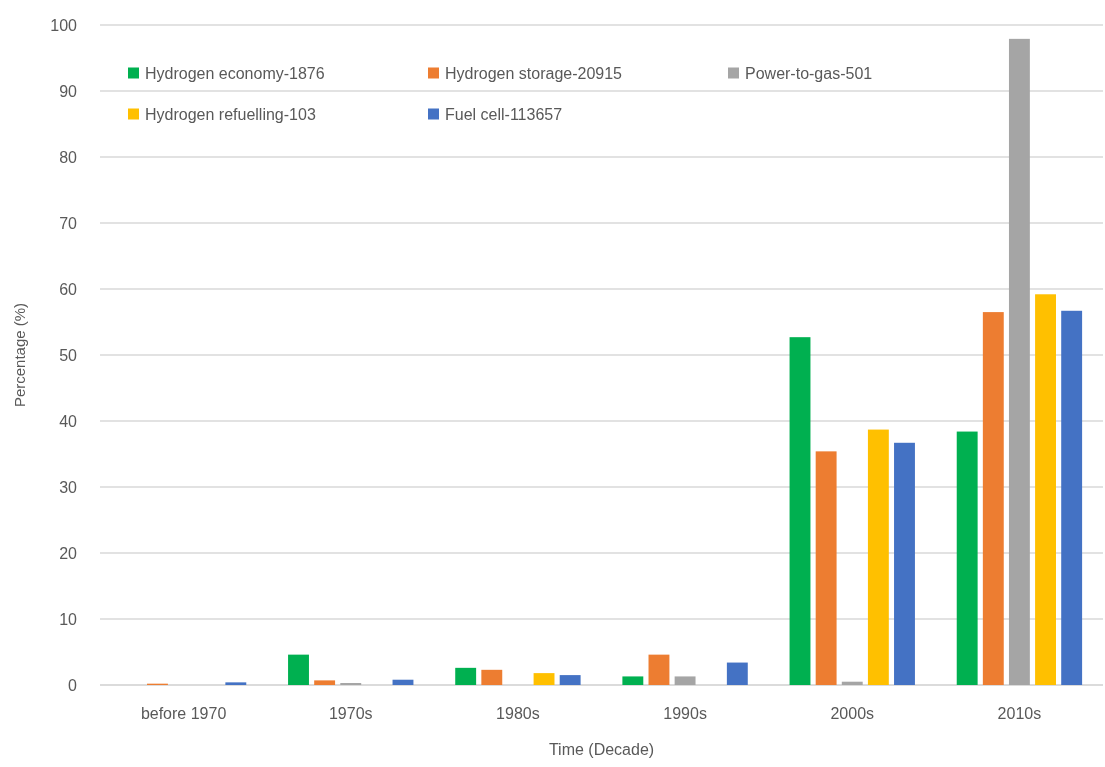 This screenshot has width=1105, height=767. What do you see at coordinates (68, 487) in the screenshot?
I see `y-tick-label: 30` at bounding box center [68, 487].